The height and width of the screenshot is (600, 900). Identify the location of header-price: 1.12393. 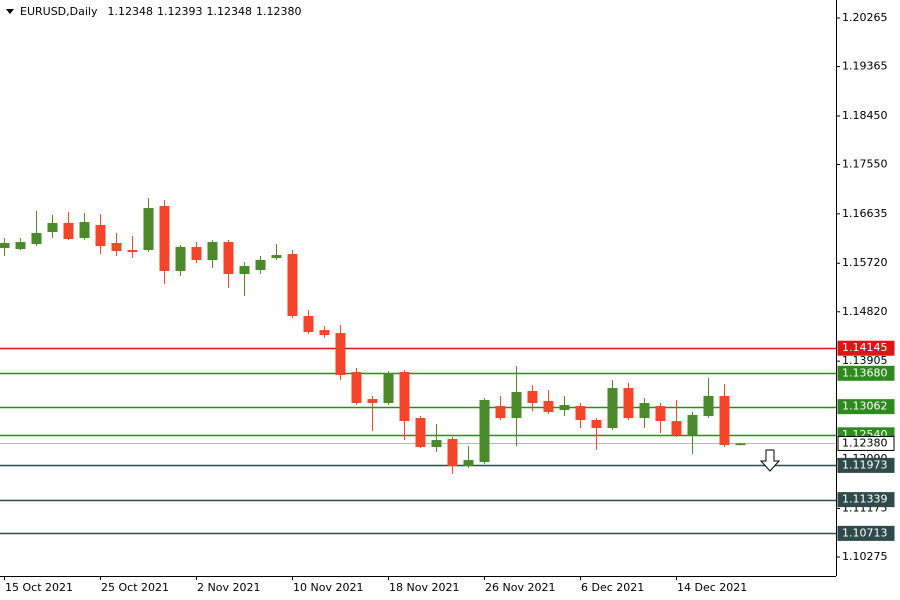
(180, 11).